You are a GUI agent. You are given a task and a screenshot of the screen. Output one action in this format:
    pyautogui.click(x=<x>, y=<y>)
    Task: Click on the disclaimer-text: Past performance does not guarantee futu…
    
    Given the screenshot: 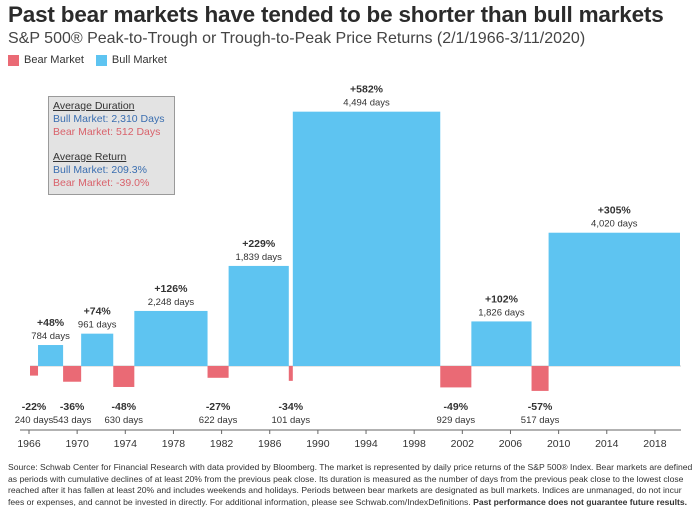 What is the action you would take?
    pyautogui.click(x=580, y=501)
    